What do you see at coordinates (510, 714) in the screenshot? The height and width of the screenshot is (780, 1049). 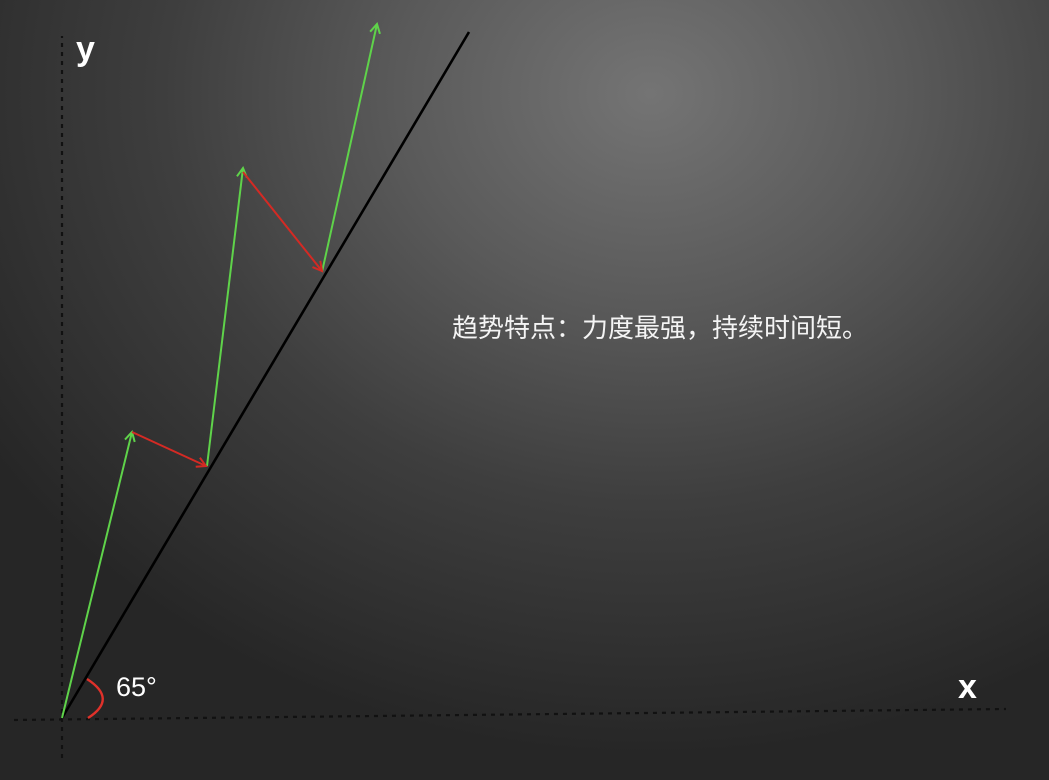 I see `x-axis` at bounding box center [510, 714].